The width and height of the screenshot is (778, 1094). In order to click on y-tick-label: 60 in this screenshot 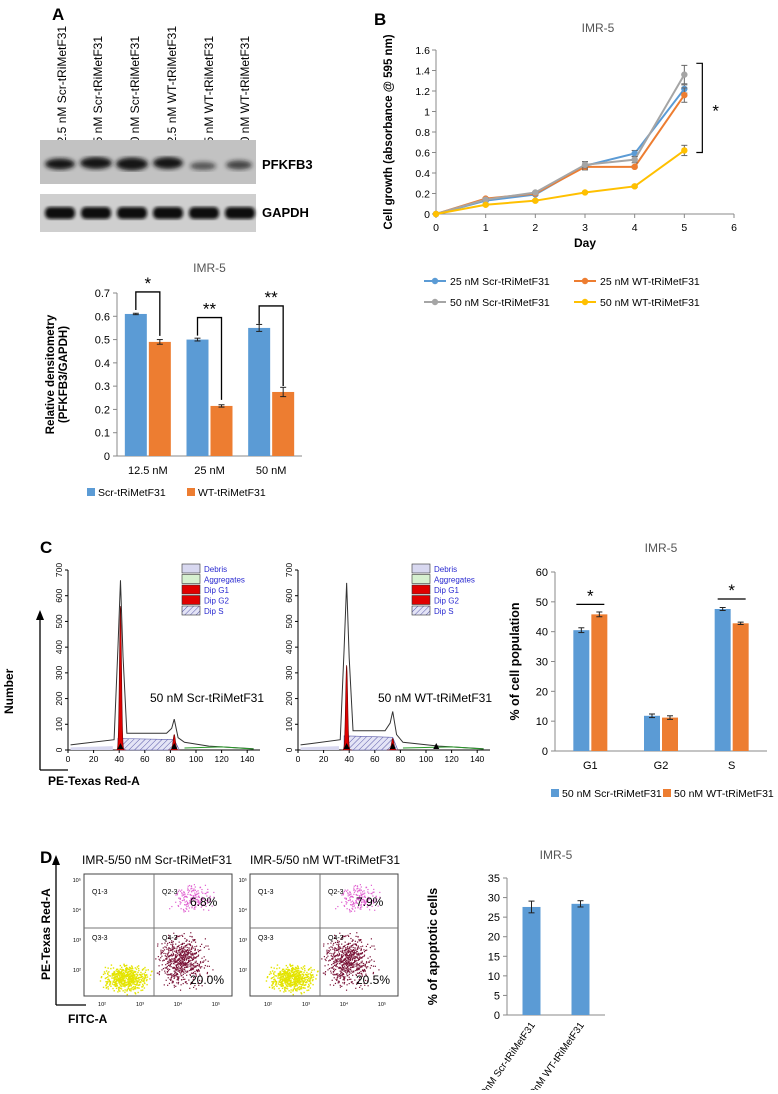, I will do `click(542, 573)`.